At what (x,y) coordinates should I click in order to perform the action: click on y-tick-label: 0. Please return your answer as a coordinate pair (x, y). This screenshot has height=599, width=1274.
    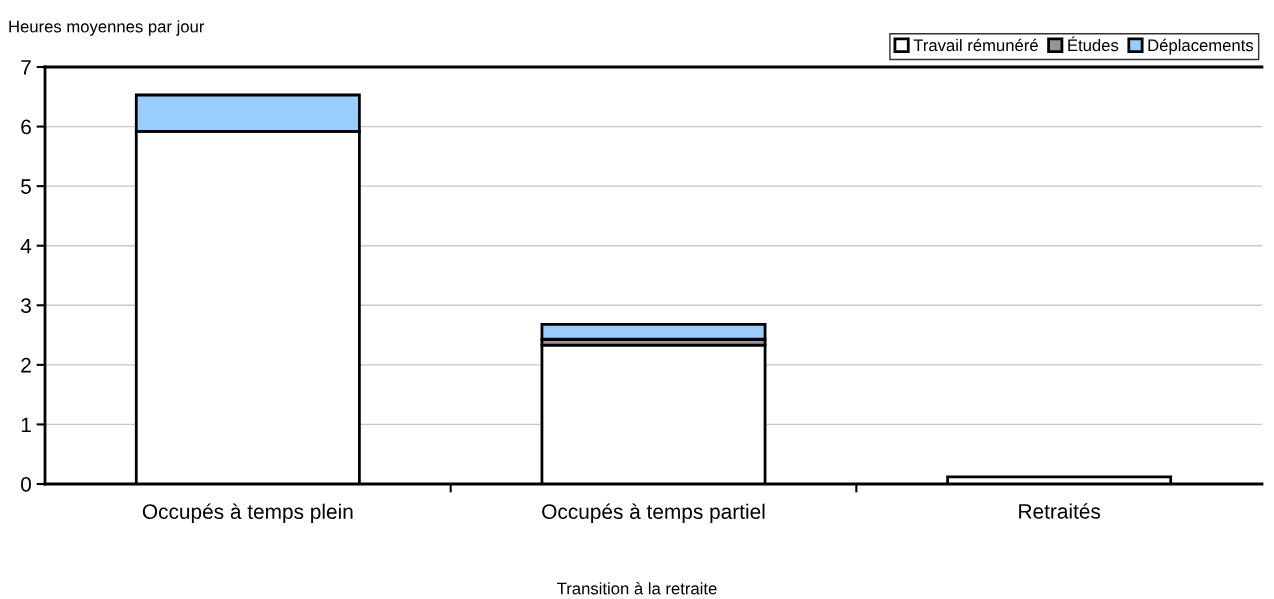
    Looking at the image, I should click on (26, 484).